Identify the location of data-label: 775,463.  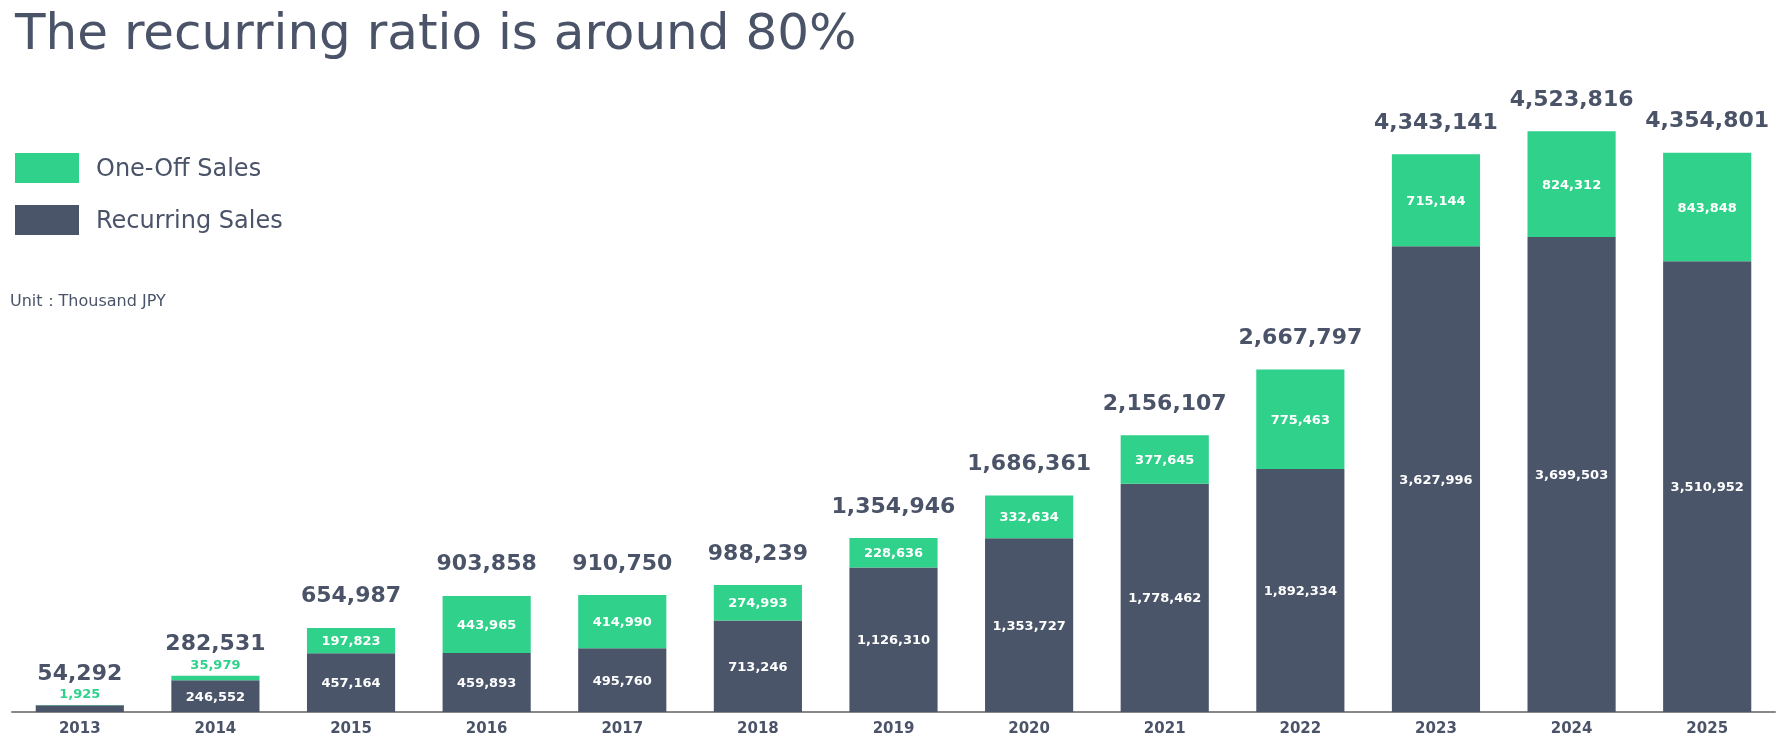
(1300, 419).